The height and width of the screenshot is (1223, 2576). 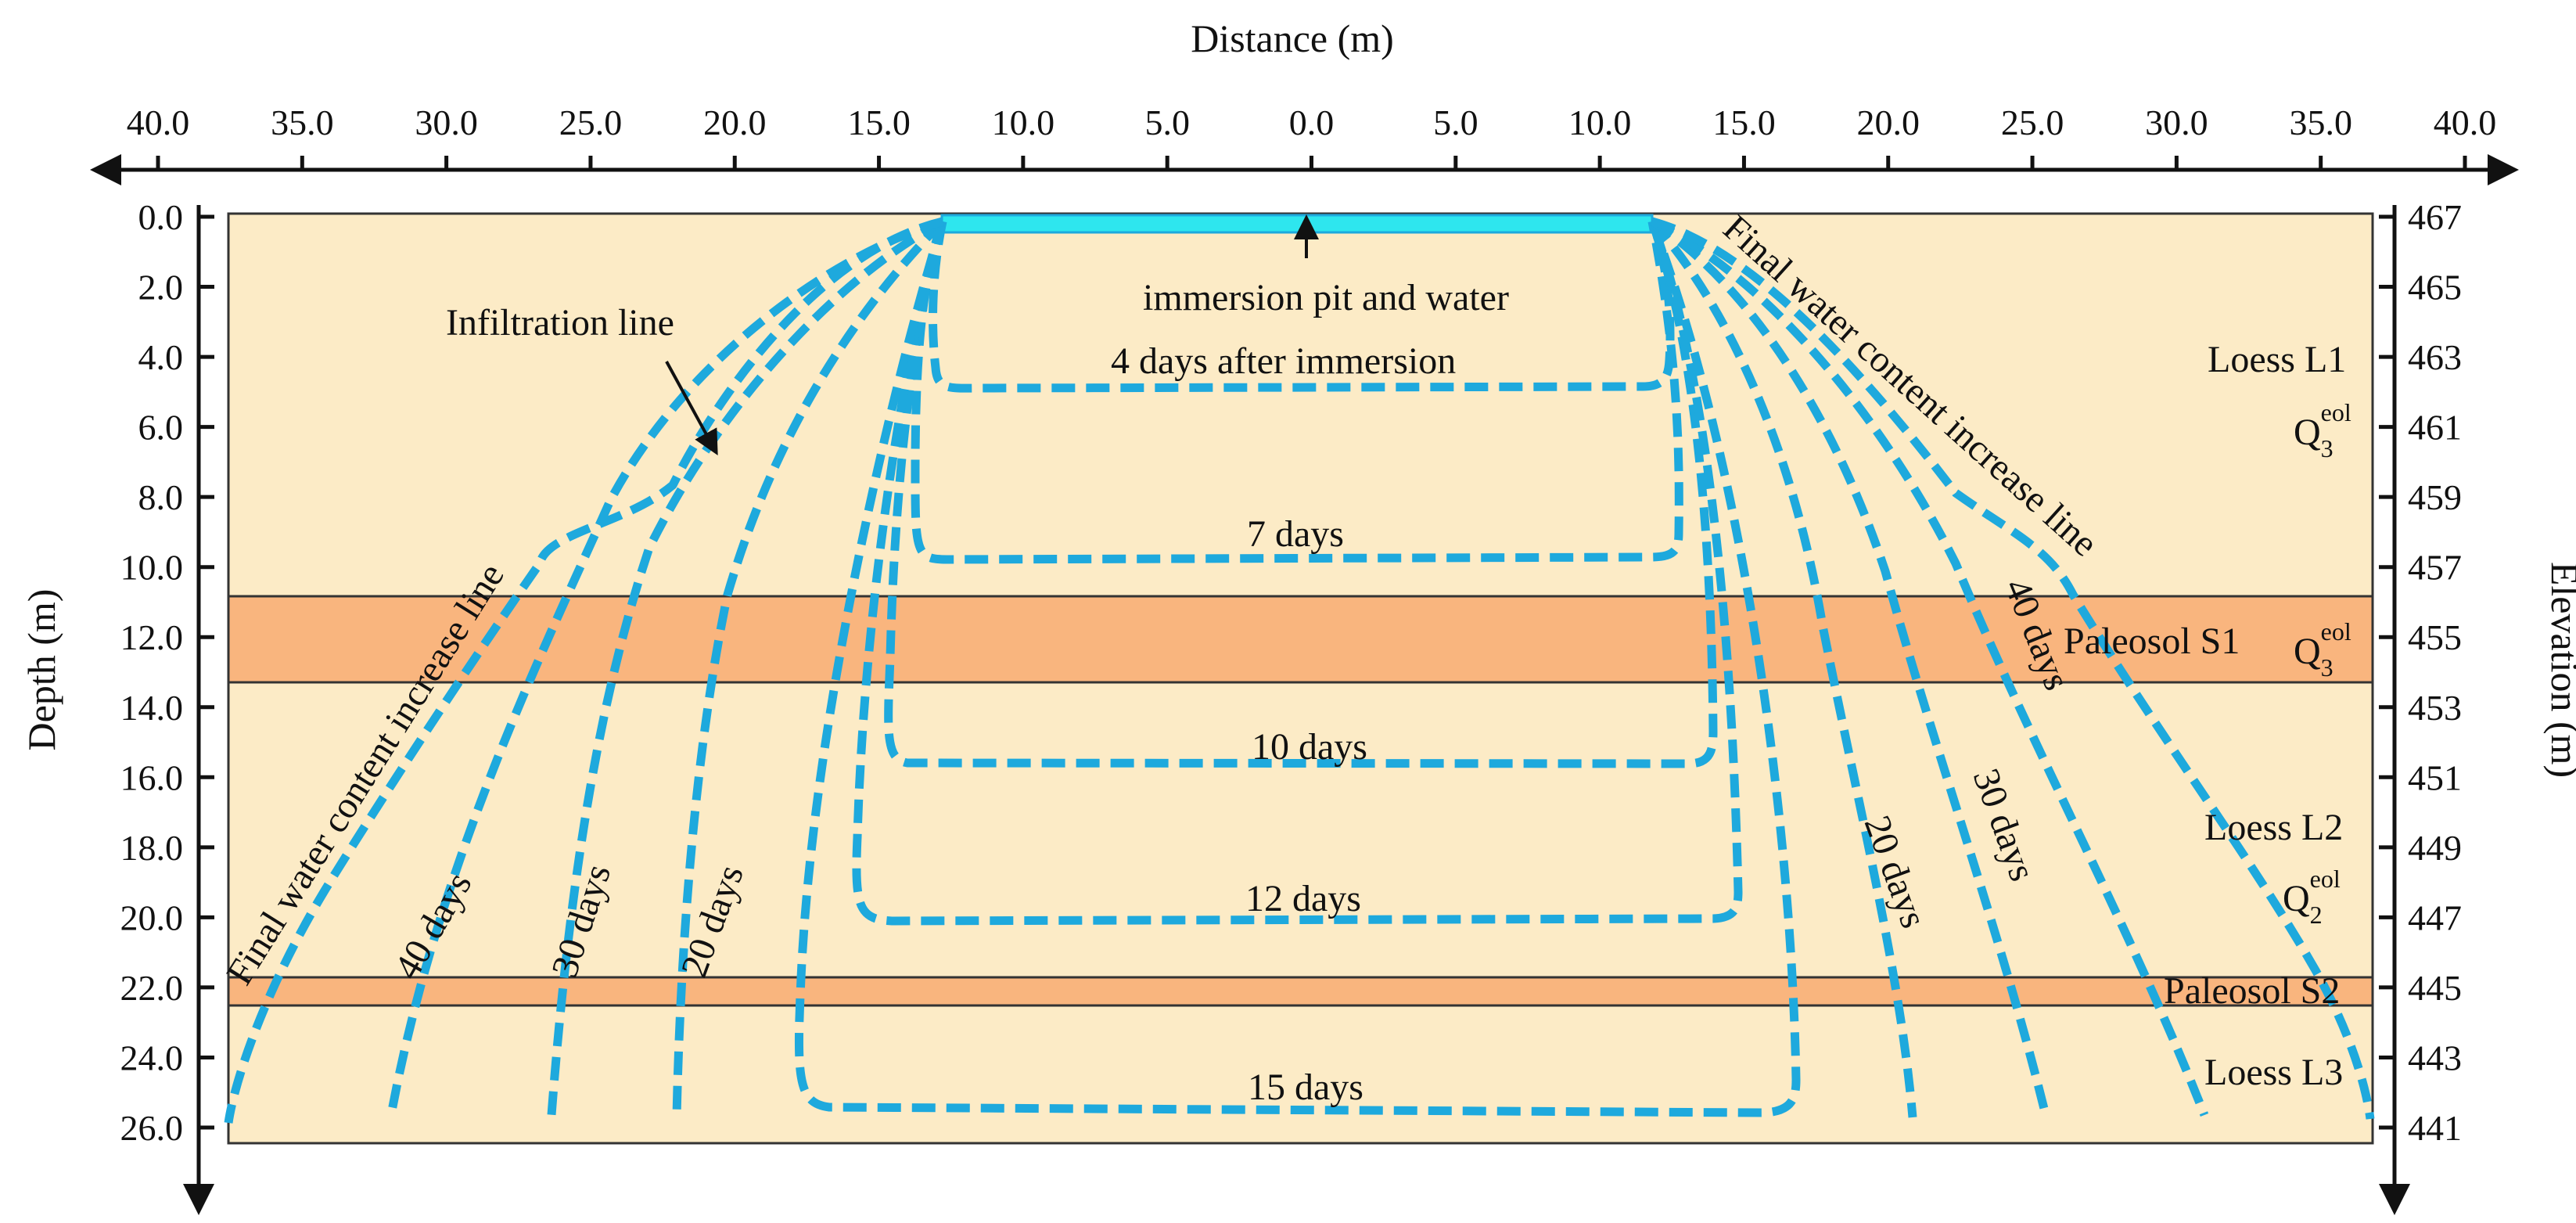 I want to click on depth-tick-label: 0.0, so click(x=161, y=217).